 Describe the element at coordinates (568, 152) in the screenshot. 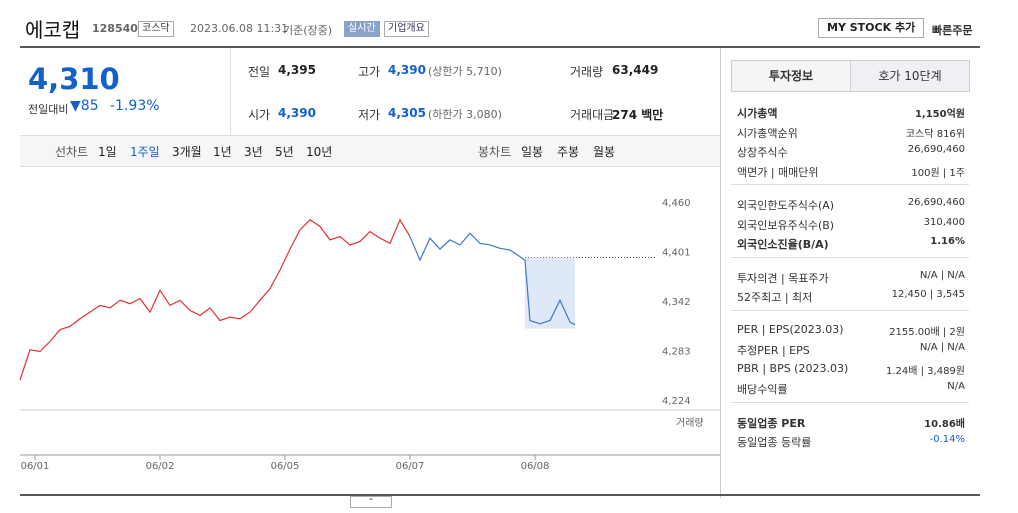

I see `candle-tab: 주봉` at that location.